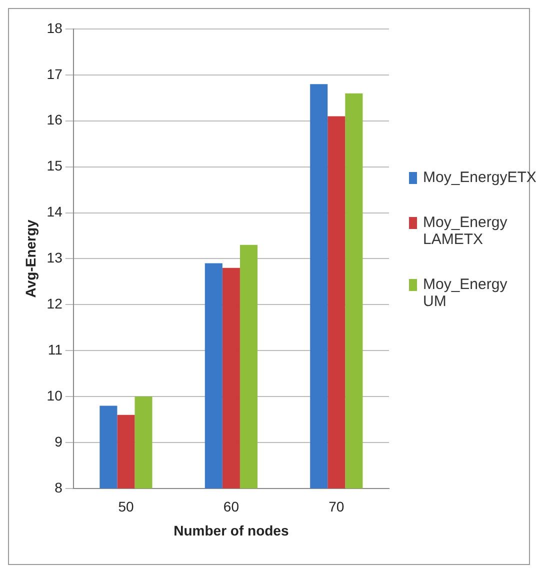 Image resolution: width=541 pixels, height=573 pixels. Describe the element at coordinates (465, 231) in the screenshot. I see `legend-label: Moy_Energy LAMETX` at that location.